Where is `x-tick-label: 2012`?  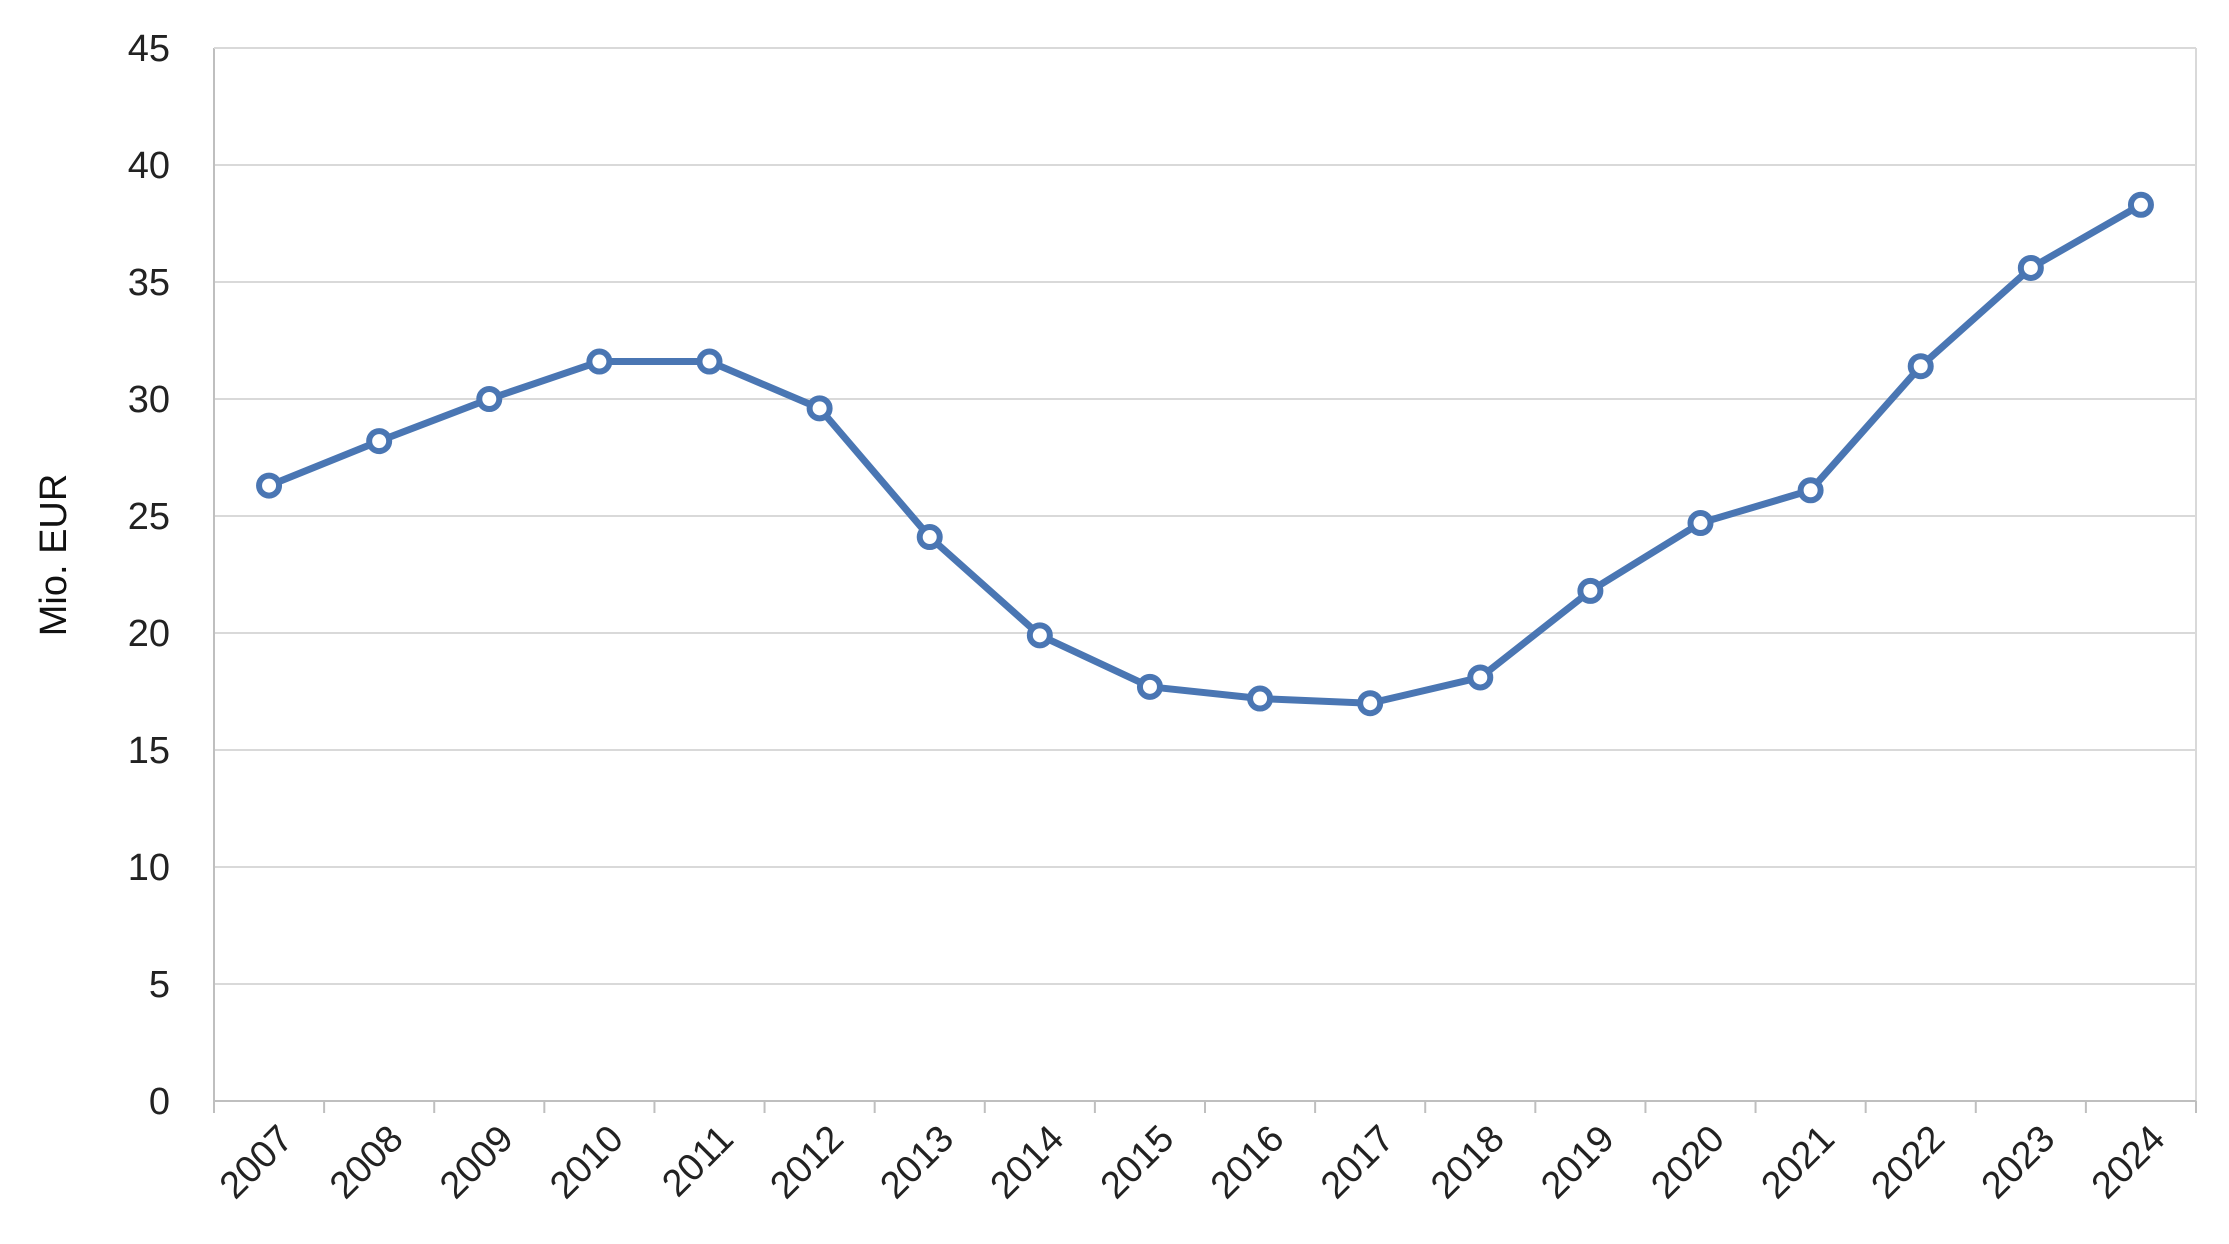
x-tick-label: 2012 is located at coordinates (806, 1162).